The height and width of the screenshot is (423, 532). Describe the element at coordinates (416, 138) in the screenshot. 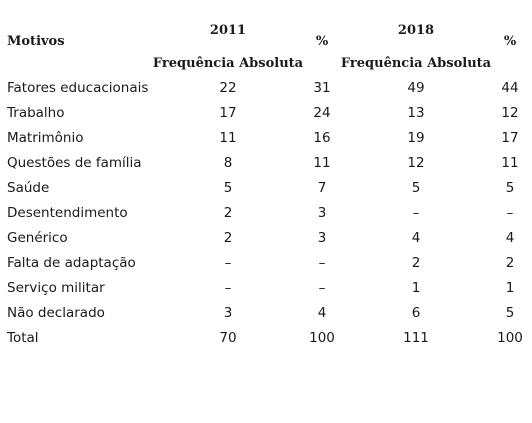

I see `value-2018: 19` at that location.